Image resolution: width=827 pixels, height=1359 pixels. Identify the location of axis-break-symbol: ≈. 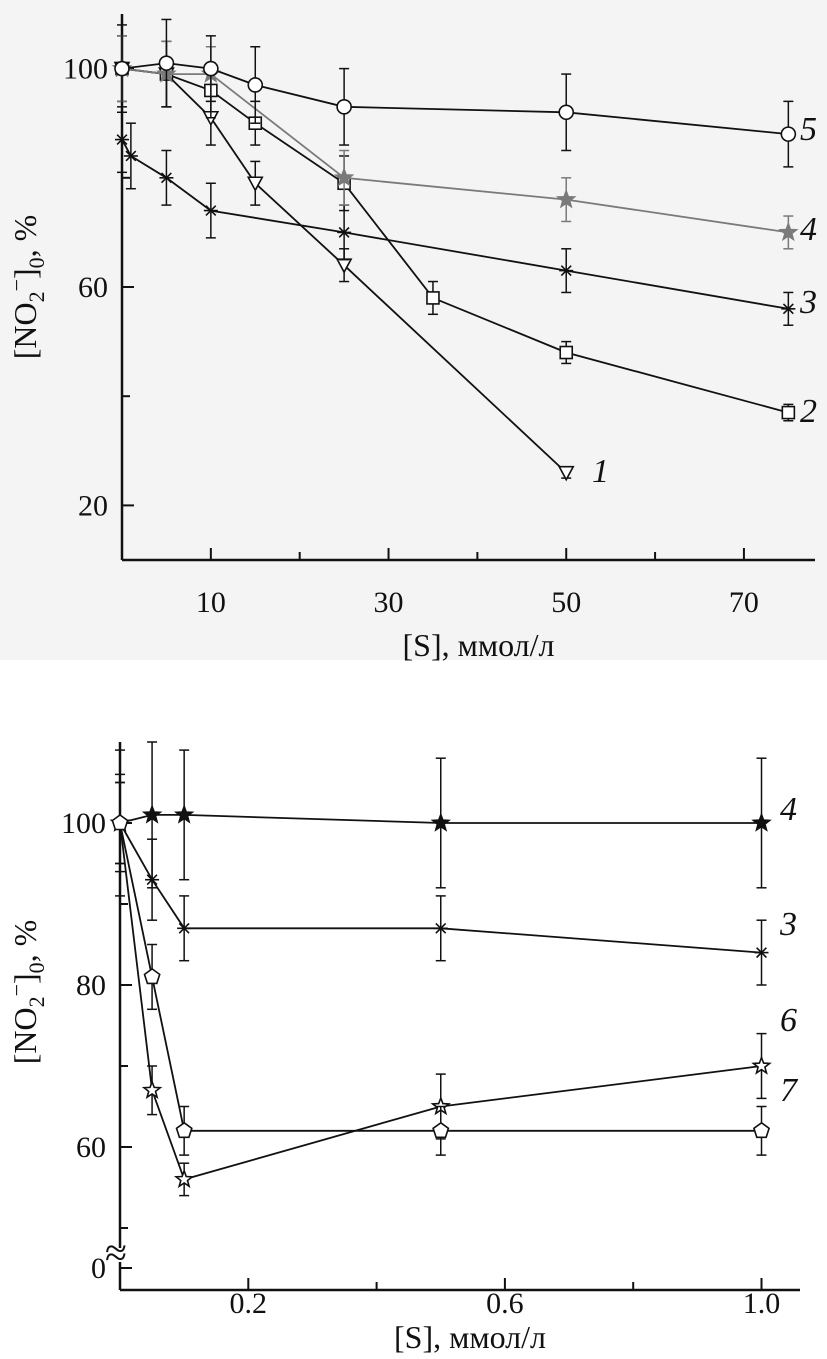
(116, 1252).